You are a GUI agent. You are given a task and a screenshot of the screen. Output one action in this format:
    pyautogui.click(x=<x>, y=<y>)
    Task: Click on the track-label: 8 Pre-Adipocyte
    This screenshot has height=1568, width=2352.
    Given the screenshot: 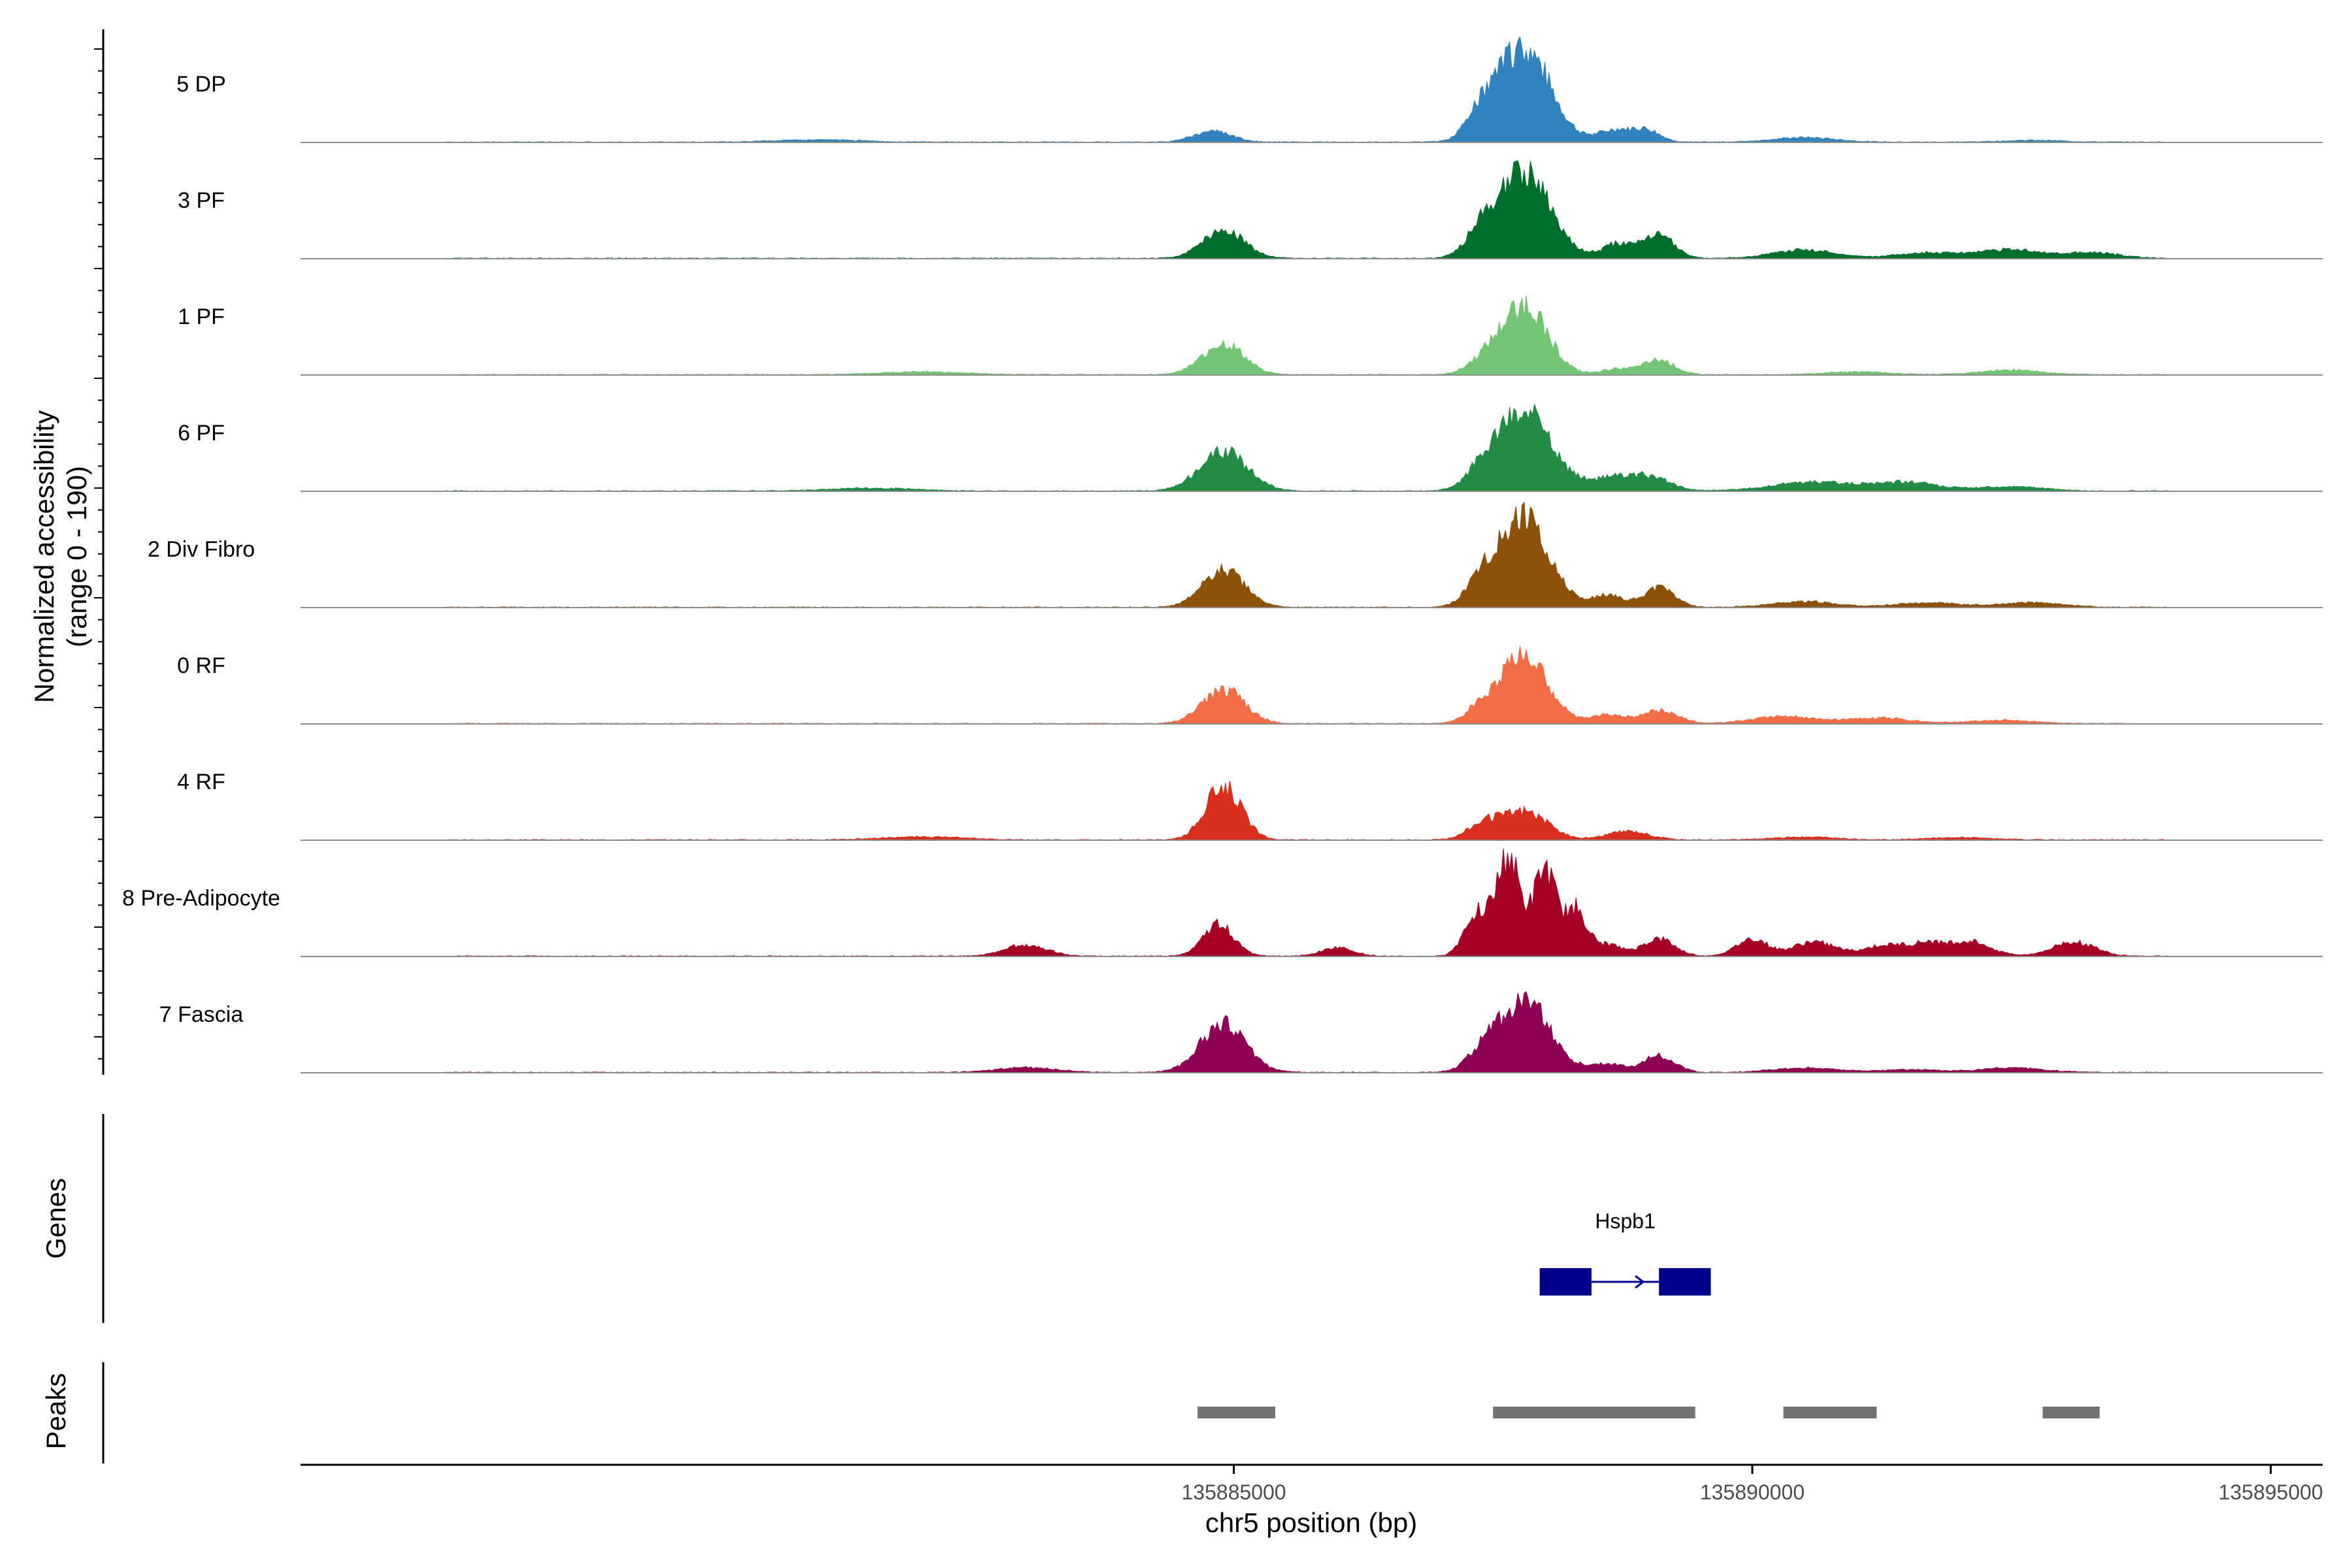 What is the action you would take?
    pyautogui.click(x=201, y=898)
    